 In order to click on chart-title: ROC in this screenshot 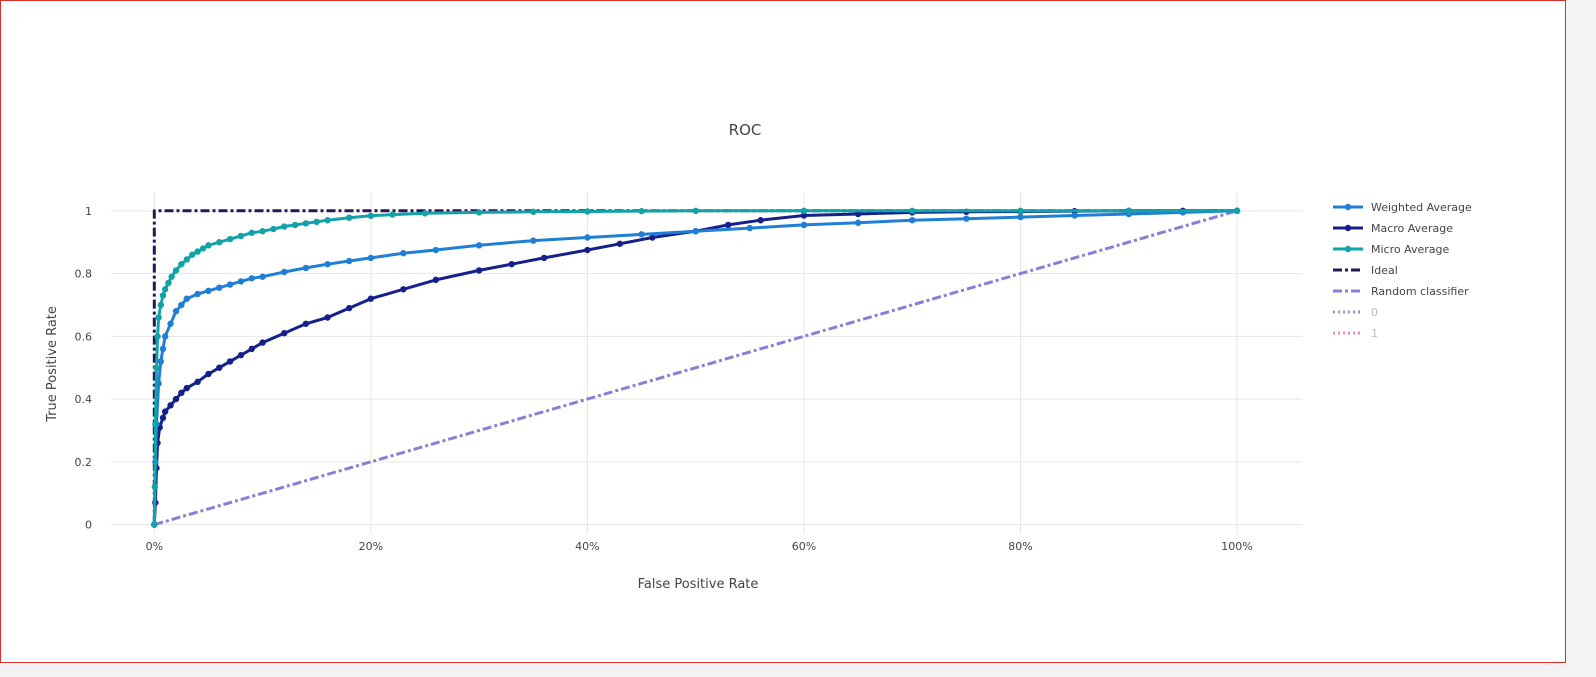, I will do `click(745, 130)`.